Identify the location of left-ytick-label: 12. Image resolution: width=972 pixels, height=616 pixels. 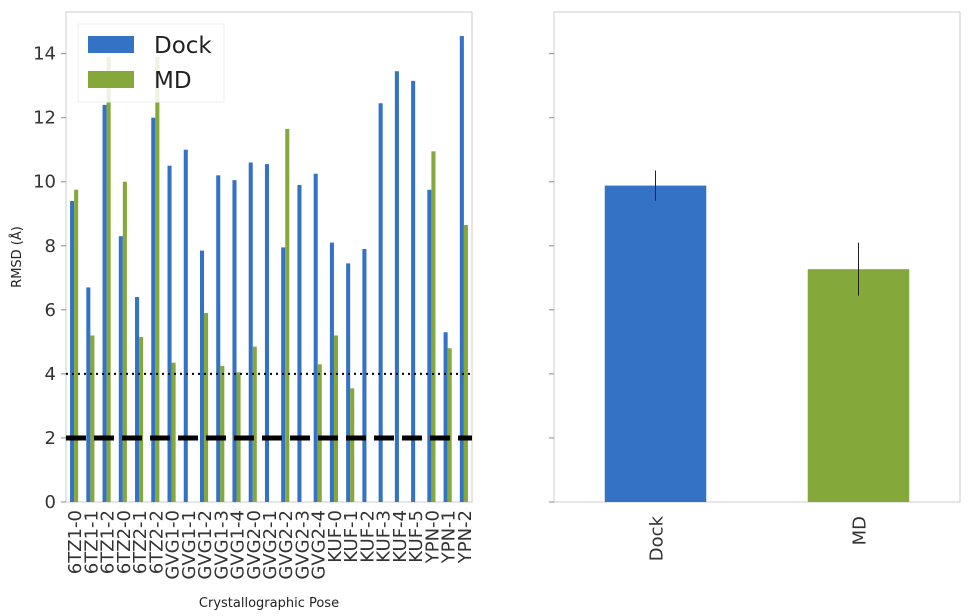
(44, 118).